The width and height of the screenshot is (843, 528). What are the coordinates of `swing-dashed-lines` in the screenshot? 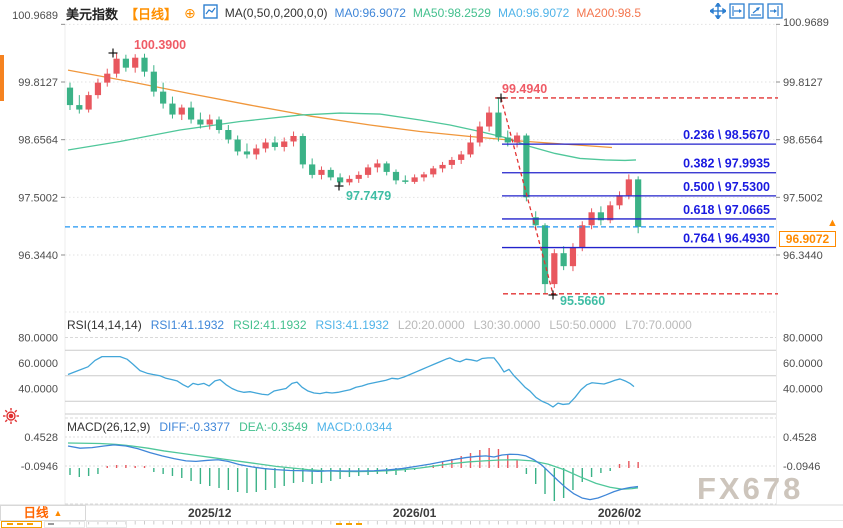 It's located at (636, 196).